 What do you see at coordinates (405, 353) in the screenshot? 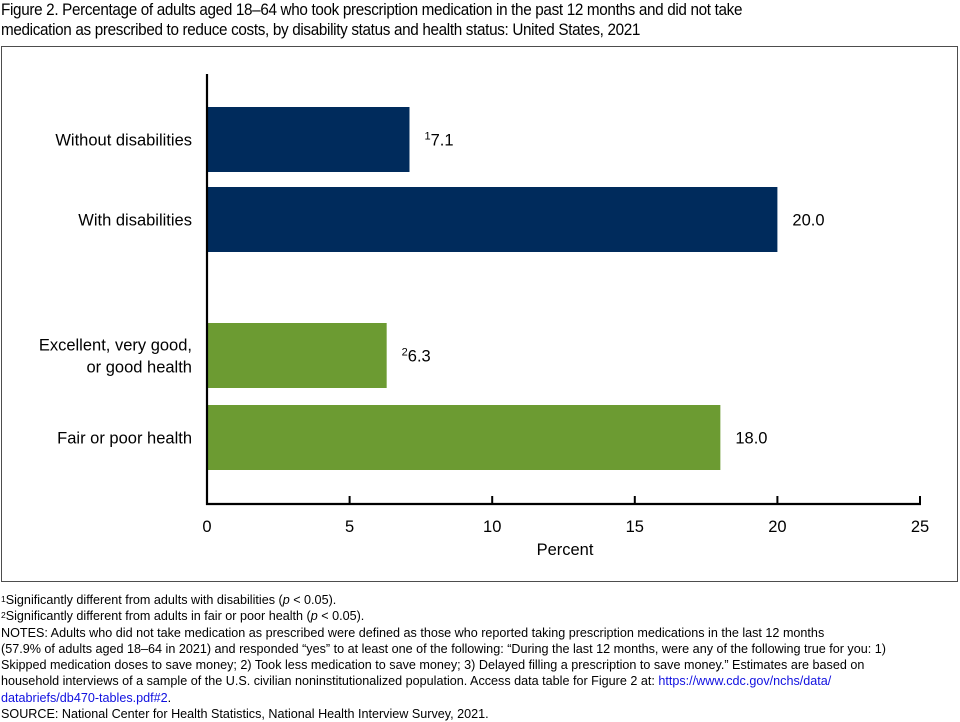
I see `value-footnote-marker: 2` at bounding box center [405, 353].